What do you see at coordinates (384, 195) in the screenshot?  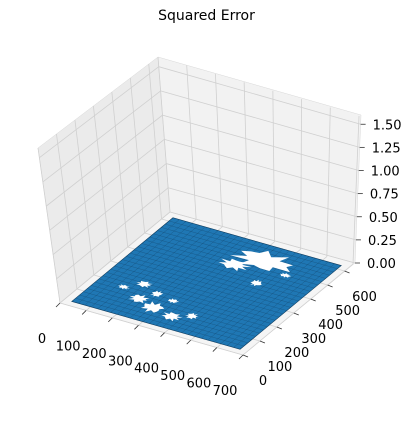 I see `z-tick-label: 0.75` at bounding box center [384, 195].